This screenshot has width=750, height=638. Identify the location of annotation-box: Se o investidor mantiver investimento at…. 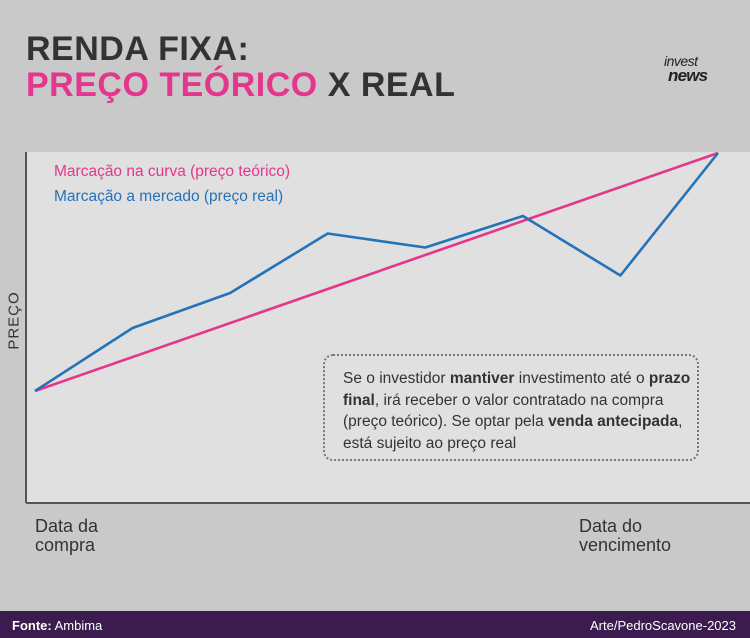
(511, 407).